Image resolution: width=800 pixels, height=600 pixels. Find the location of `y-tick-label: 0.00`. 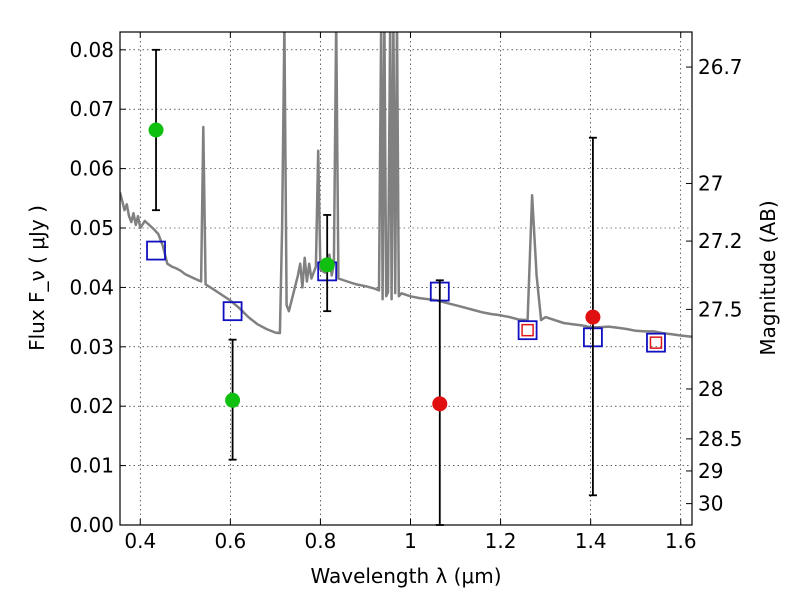

y-tick-label: 0.00 is located at coordinates (91, 525).